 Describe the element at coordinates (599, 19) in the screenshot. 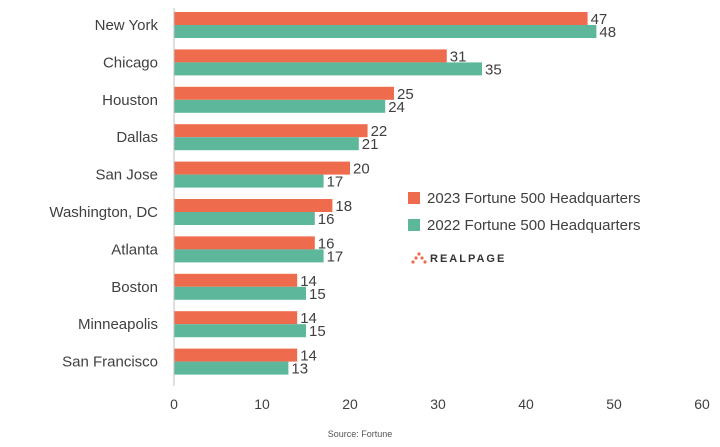

I see `value-label-new-york-2023: 47` at that location.